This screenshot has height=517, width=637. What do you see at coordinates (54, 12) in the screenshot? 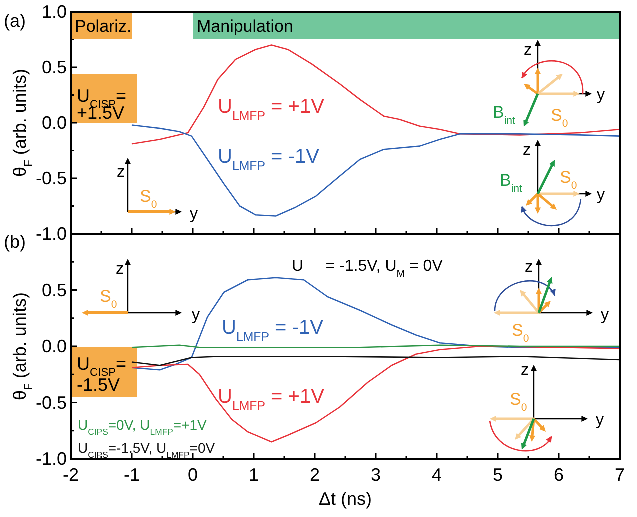
I see `y-tick-label: 1.0` at bounding box center [54, 12].